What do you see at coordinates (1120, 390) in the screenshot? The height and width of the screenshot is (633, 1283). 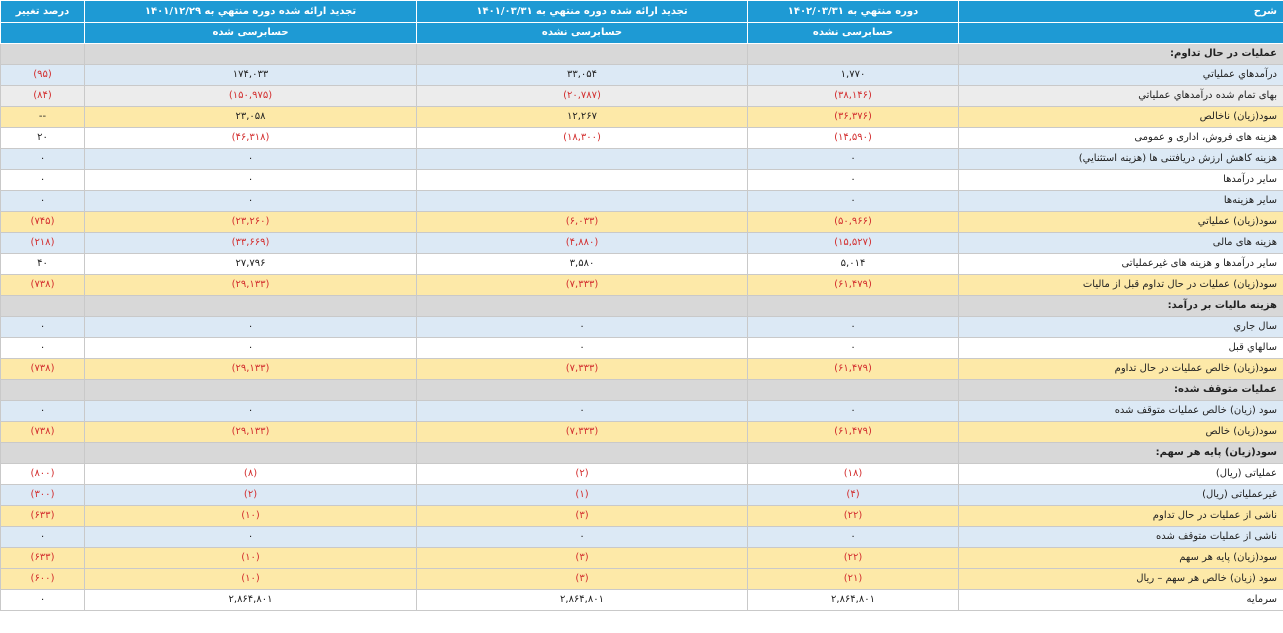 I see `section-title: عملیات متوقف شده:` at bounding box center [1120, 390].